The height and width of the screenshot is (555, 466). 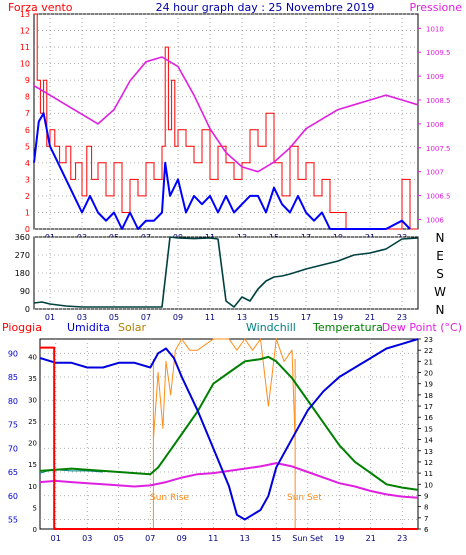 I want to click on rain-tick-label: 25, so click(x=32, y=422).